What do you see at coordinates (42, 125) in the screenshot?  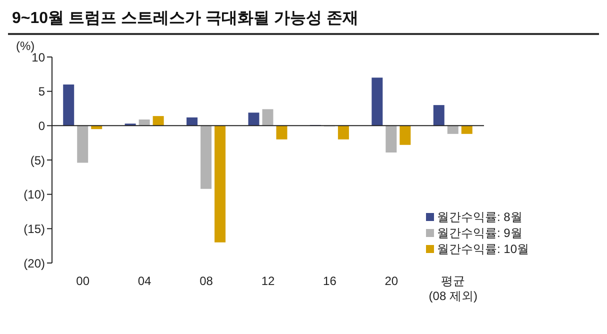 I see `y-tick-label: 0` at bounding box center [42, 125].